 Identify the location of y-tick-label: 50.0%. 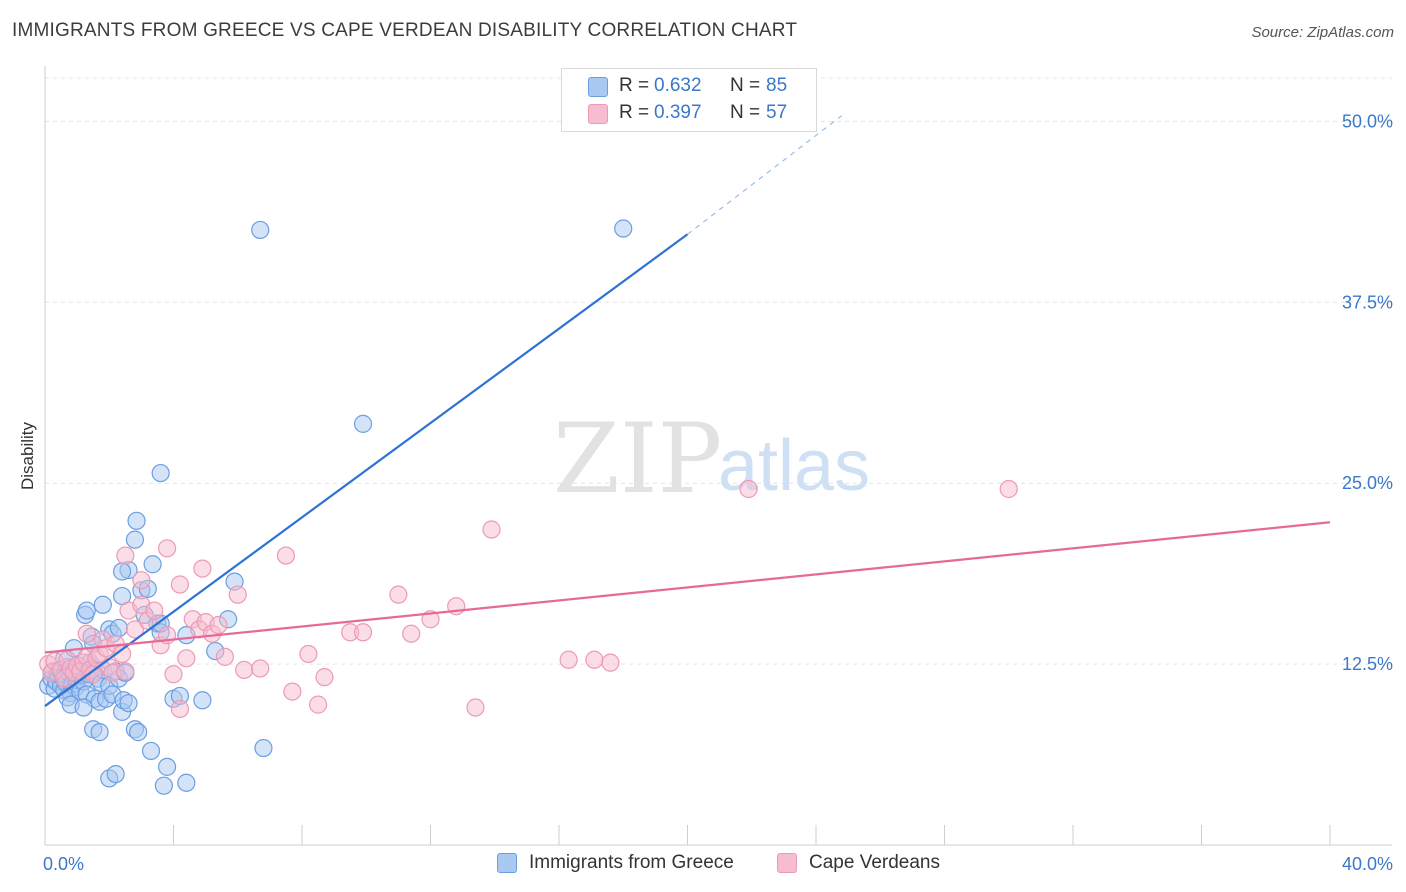
(1367, 121).